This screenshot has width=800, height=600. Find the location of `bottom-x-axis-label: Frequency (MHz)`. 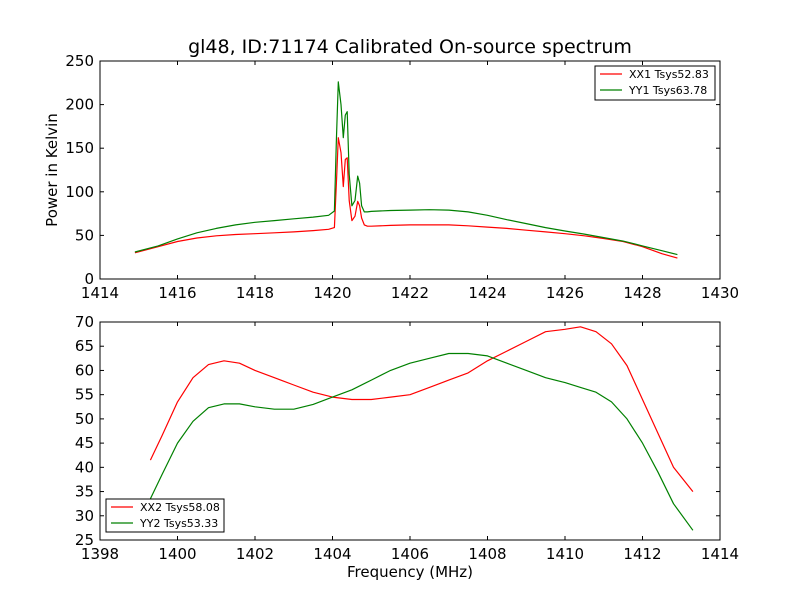

bottom-x-axis-label: Frequency (MHz) is located at coordinates (410, 572).